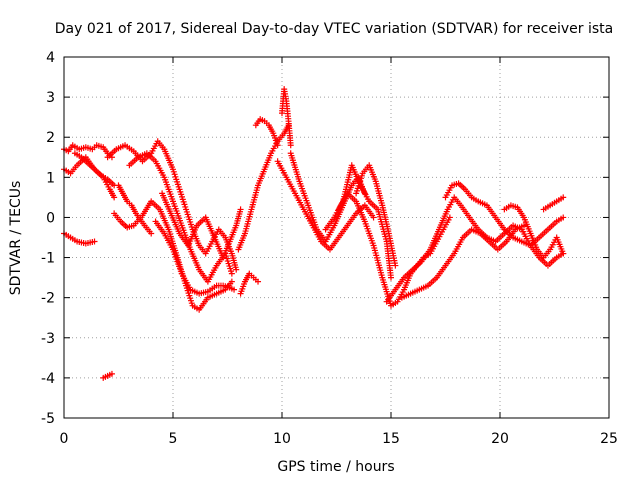 The image size is (640, 480). I want to click on y-tick-label: -2, so click(48, 299).